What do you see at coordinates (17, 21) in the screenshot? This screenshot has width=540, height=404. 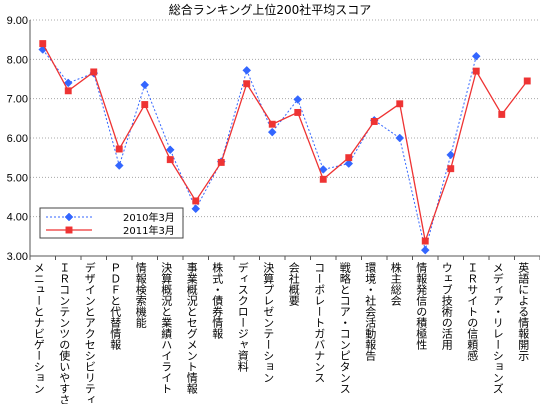 I see `y-tick-label: 9.00` at bounding box center [17, 21].